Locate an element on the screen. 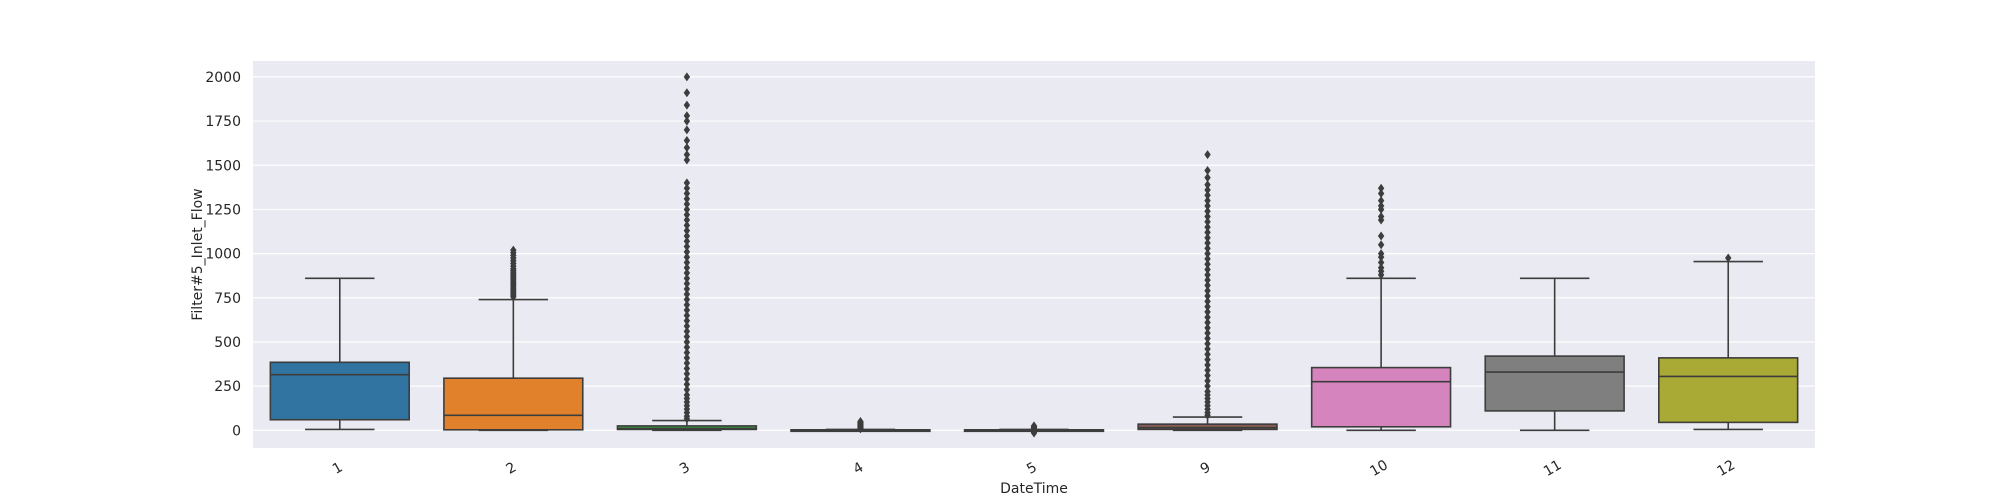  x-tick-label: 11 is located at coordinates (1552, 468).